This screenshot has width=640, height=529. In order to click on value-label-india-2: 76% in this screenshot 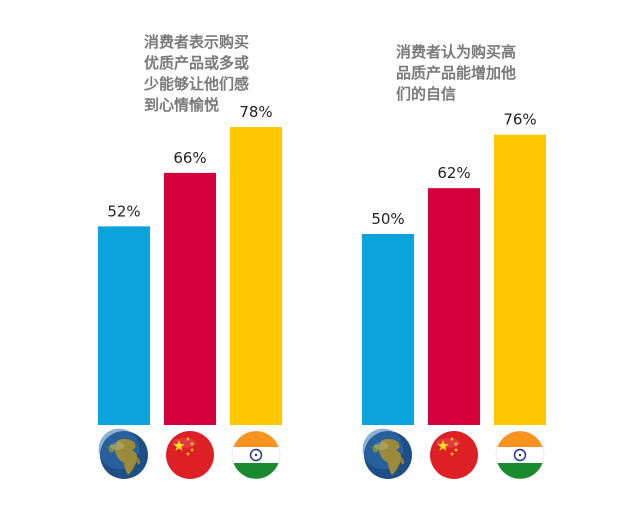, I will do `click(519, 120)`.